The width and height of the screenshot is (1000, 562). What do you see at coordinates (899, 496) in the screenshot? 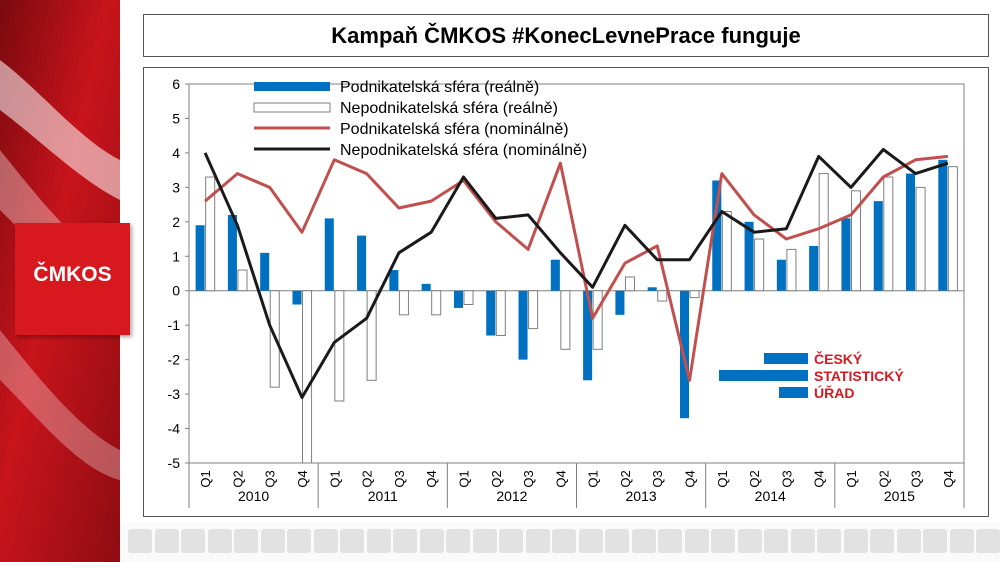
I see `year-label: 2015` at bounding box center [899, 496].